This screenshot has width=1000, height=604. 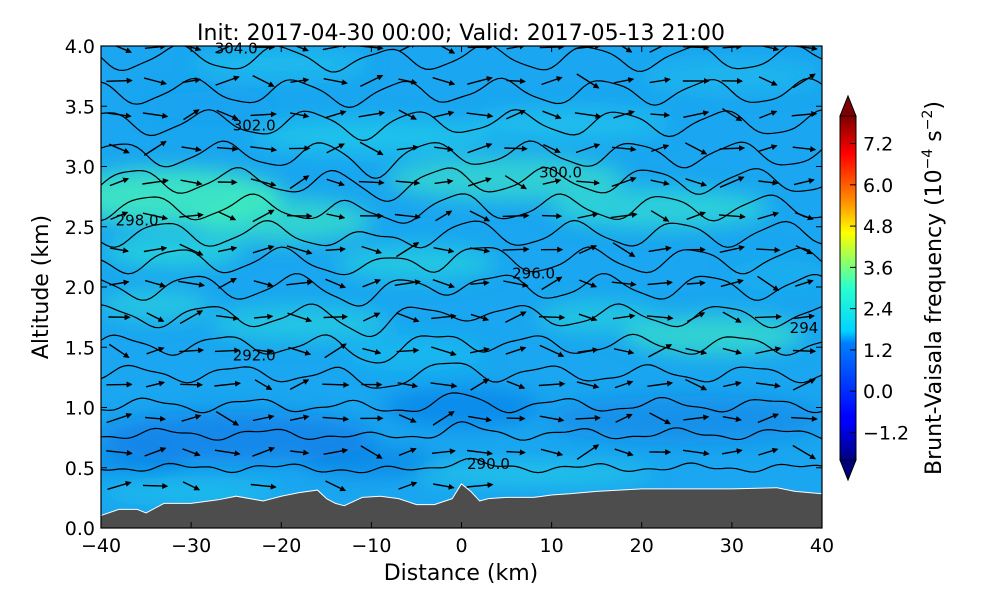 What do you see at coordinates (80, 168) in the screenshot?
I see `y-tick-label: 3.0` at bounding box center [80, 168].